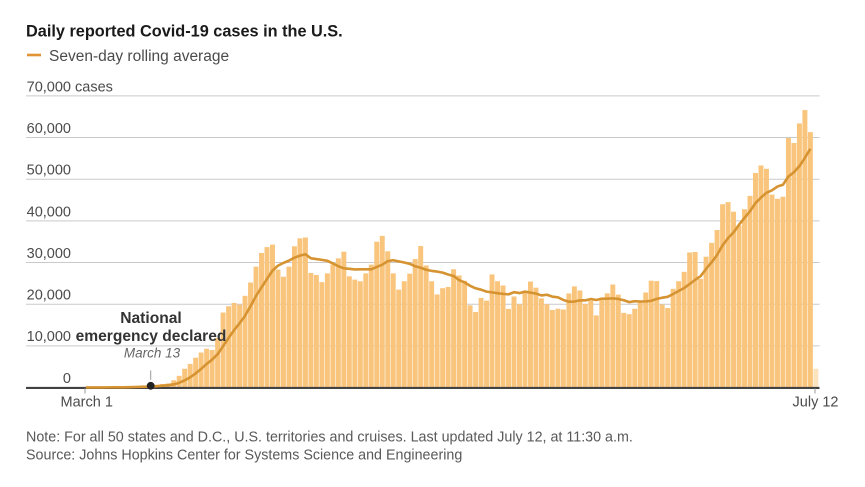  Describe the element at coordinates (49, 171) in the screenshot. I see `svg-text: 50,000` at that location.